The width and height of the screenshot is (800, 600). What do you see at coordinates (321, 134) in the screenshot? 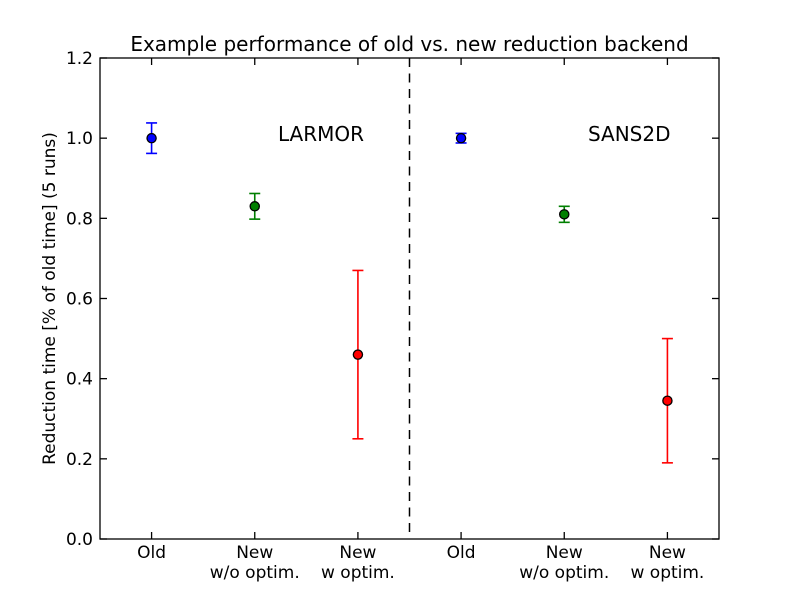
I see `section-label: LARMOR` at bounding box center [321, 134].